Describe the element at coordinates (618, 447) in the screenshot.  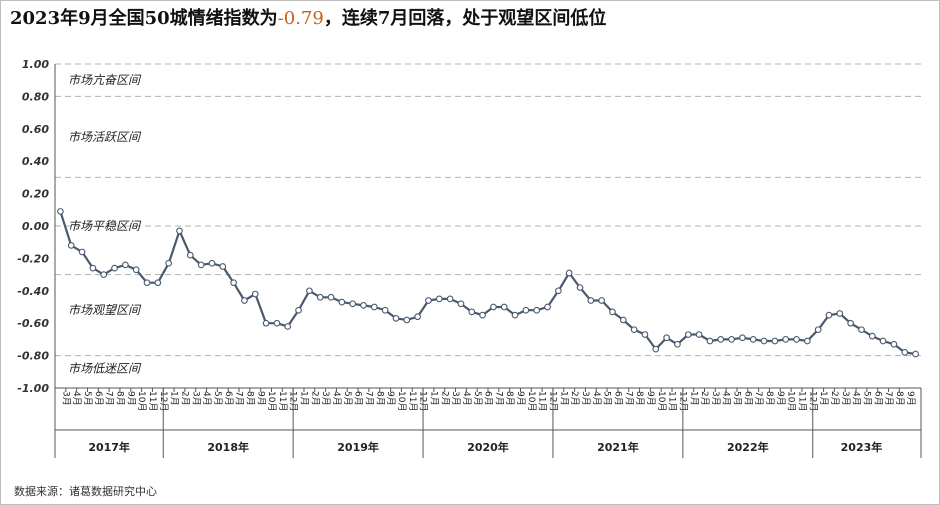
I see `year-label: 2021年` at that location.